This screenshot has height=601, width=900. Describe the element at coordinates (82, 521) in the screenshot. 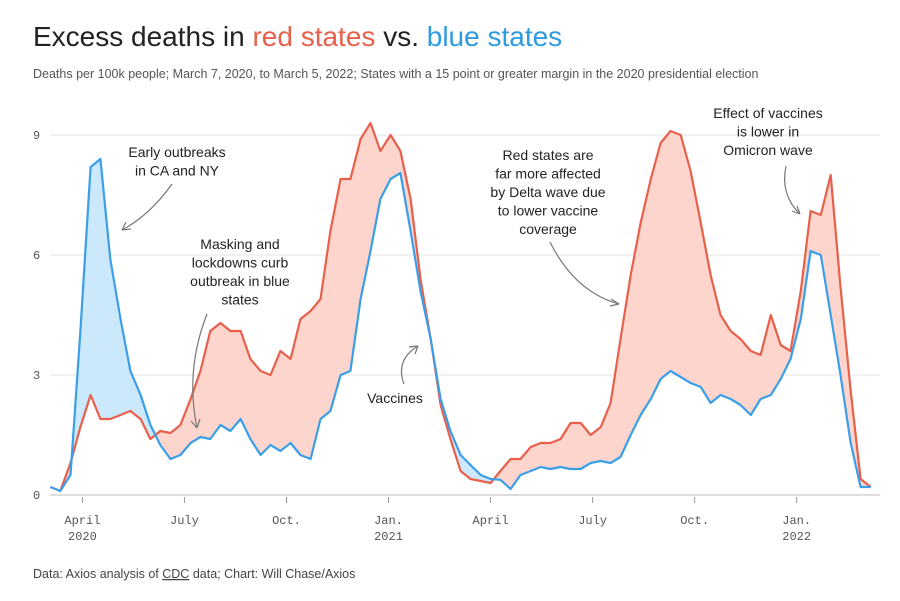

I see `x-tick-label-line: April` at that location.